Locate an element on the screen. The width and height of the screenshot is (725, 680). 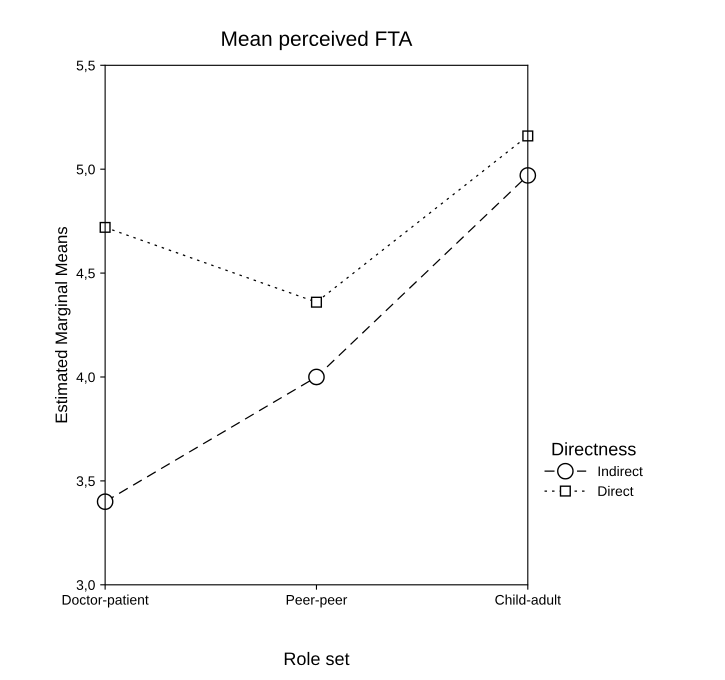
chart-title: Mean perceived FTA is located at coordinates (317, 40).